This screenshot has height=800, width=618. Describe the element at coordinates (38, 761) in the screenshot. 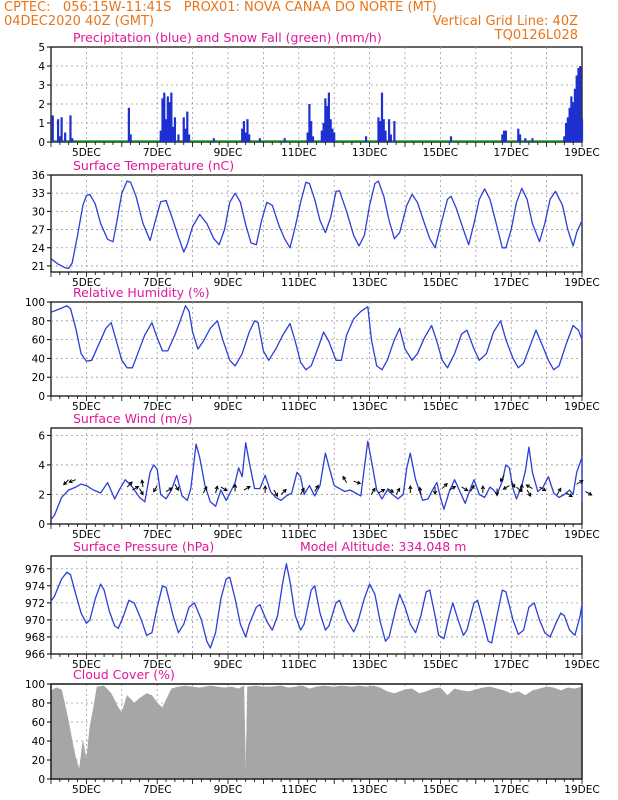

I see `cloud-ytick-label: 20` at that location.